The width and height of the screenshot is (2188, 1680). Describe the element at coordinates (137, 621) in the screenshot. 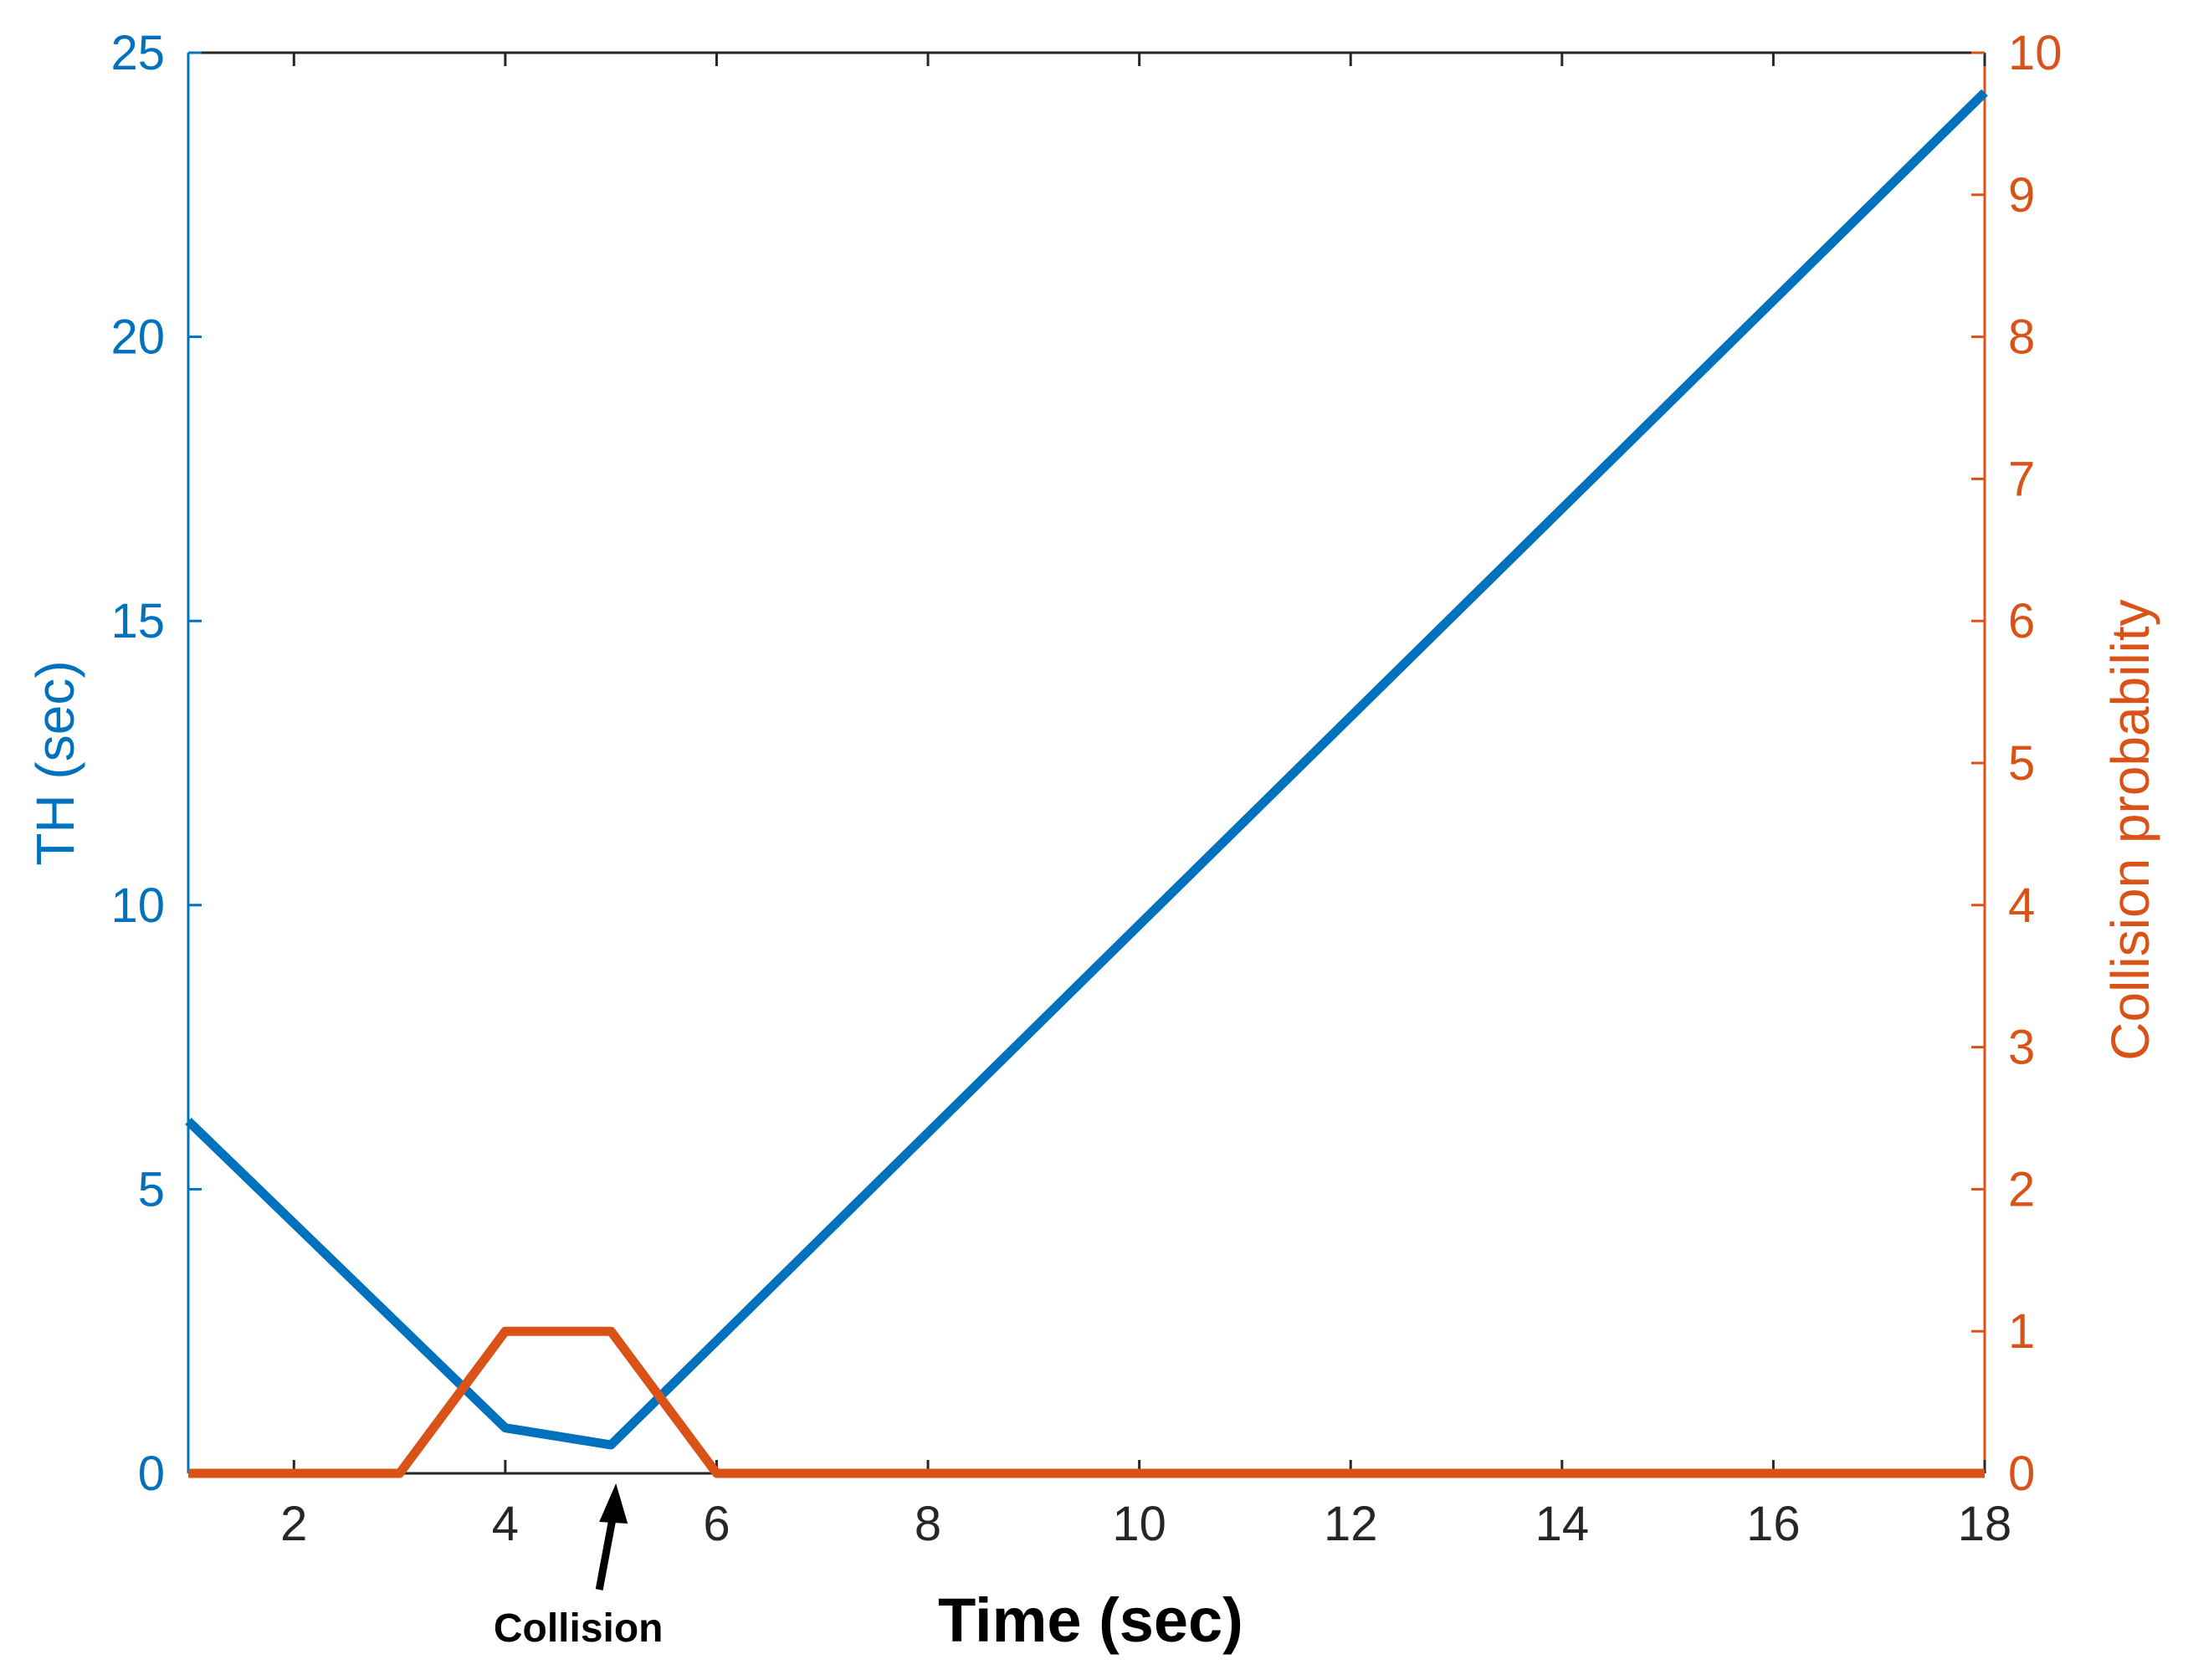

I see `left-y-tick-label: 15` at that location.